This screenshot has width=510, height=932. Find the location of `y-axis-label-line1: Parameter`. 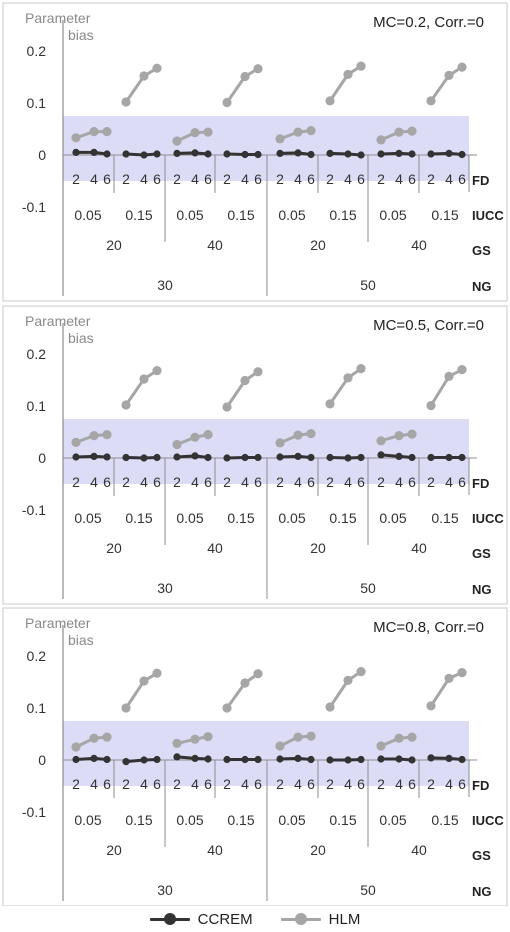

y-axis-label-line1: Parameter is located at coordinates (58, 321).